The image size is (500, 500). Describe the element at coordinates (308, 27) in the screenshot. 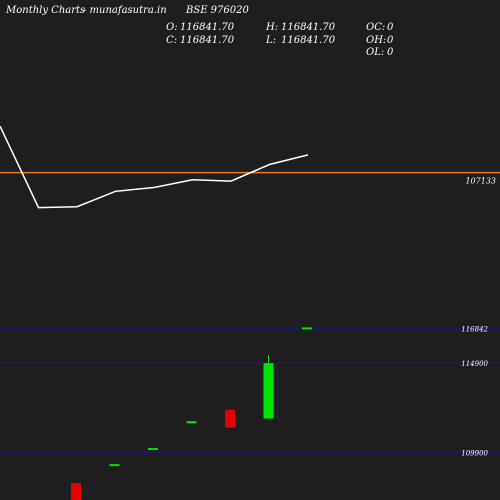

I see `high-value: 116841.70` at that location.